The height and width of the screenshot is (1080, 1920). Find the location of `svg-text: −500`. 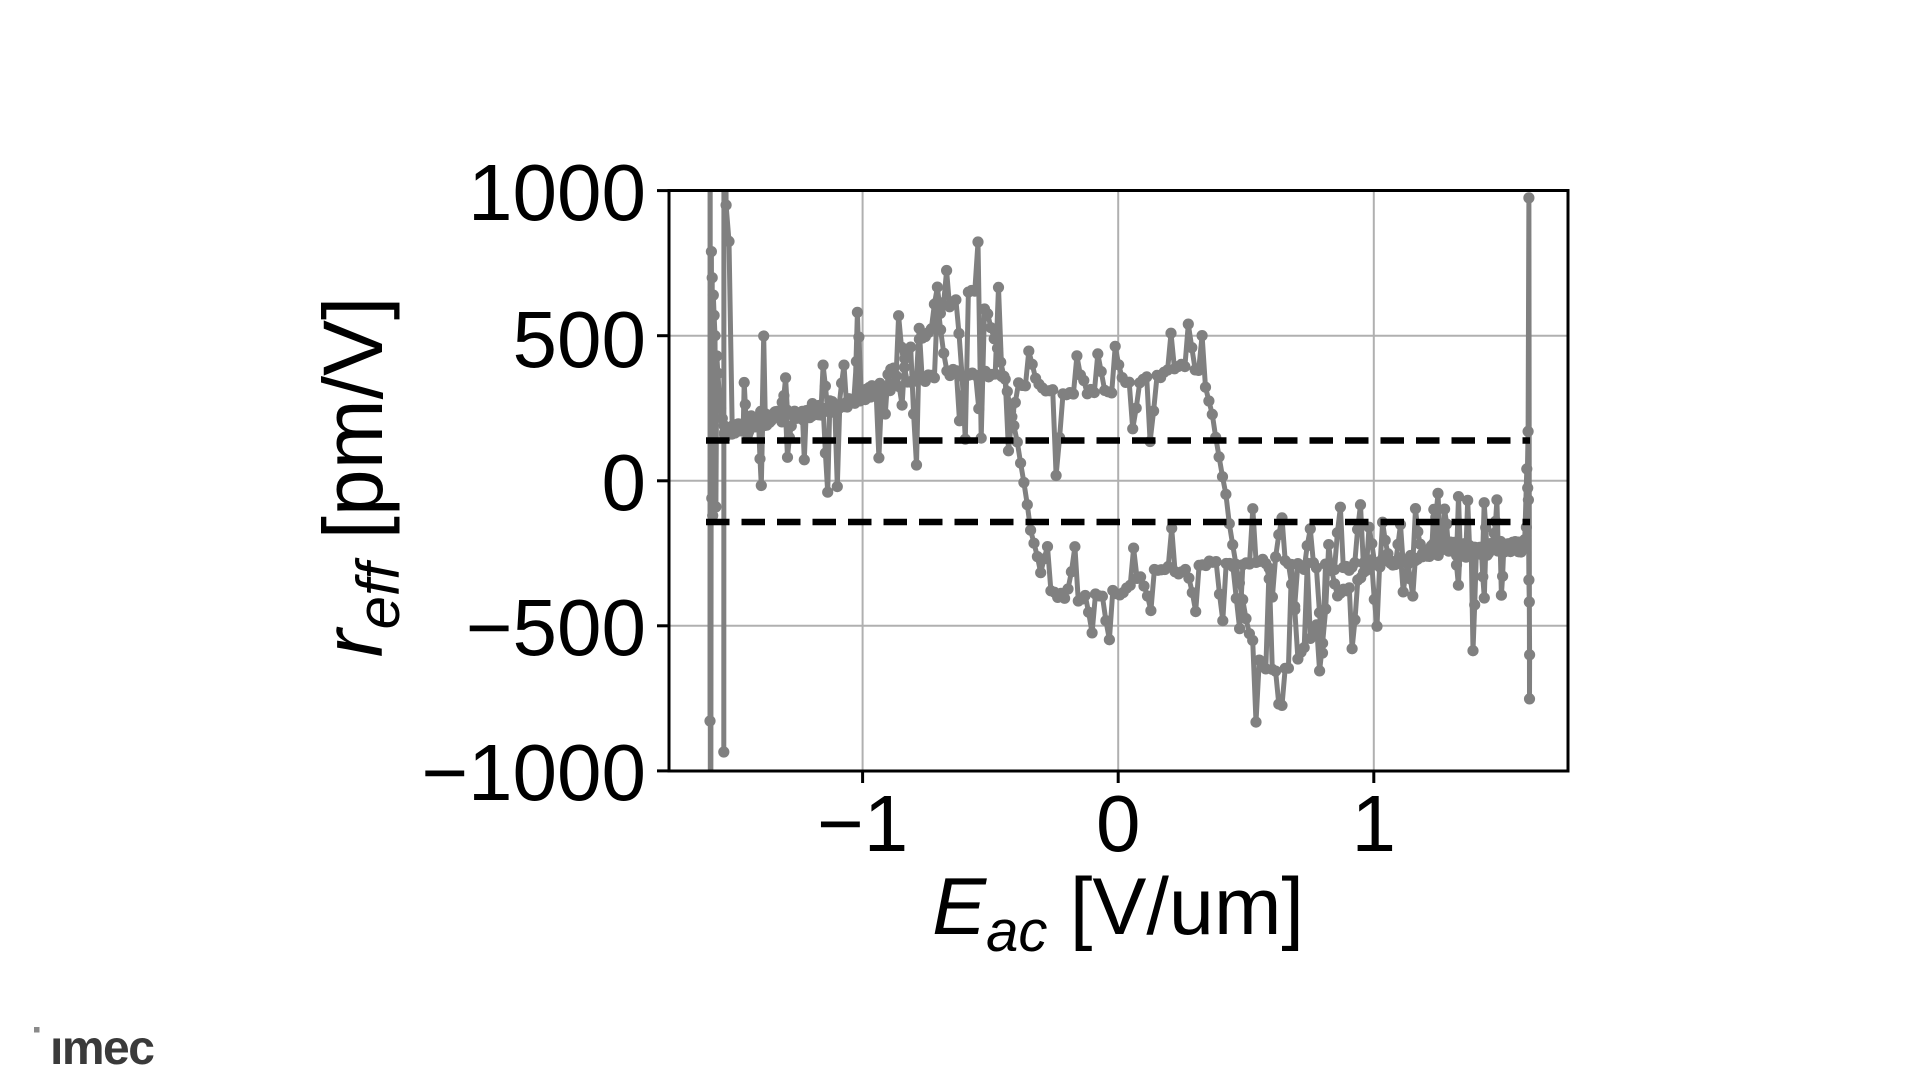

svg-text: −500 is located at coordinates (556, 627).